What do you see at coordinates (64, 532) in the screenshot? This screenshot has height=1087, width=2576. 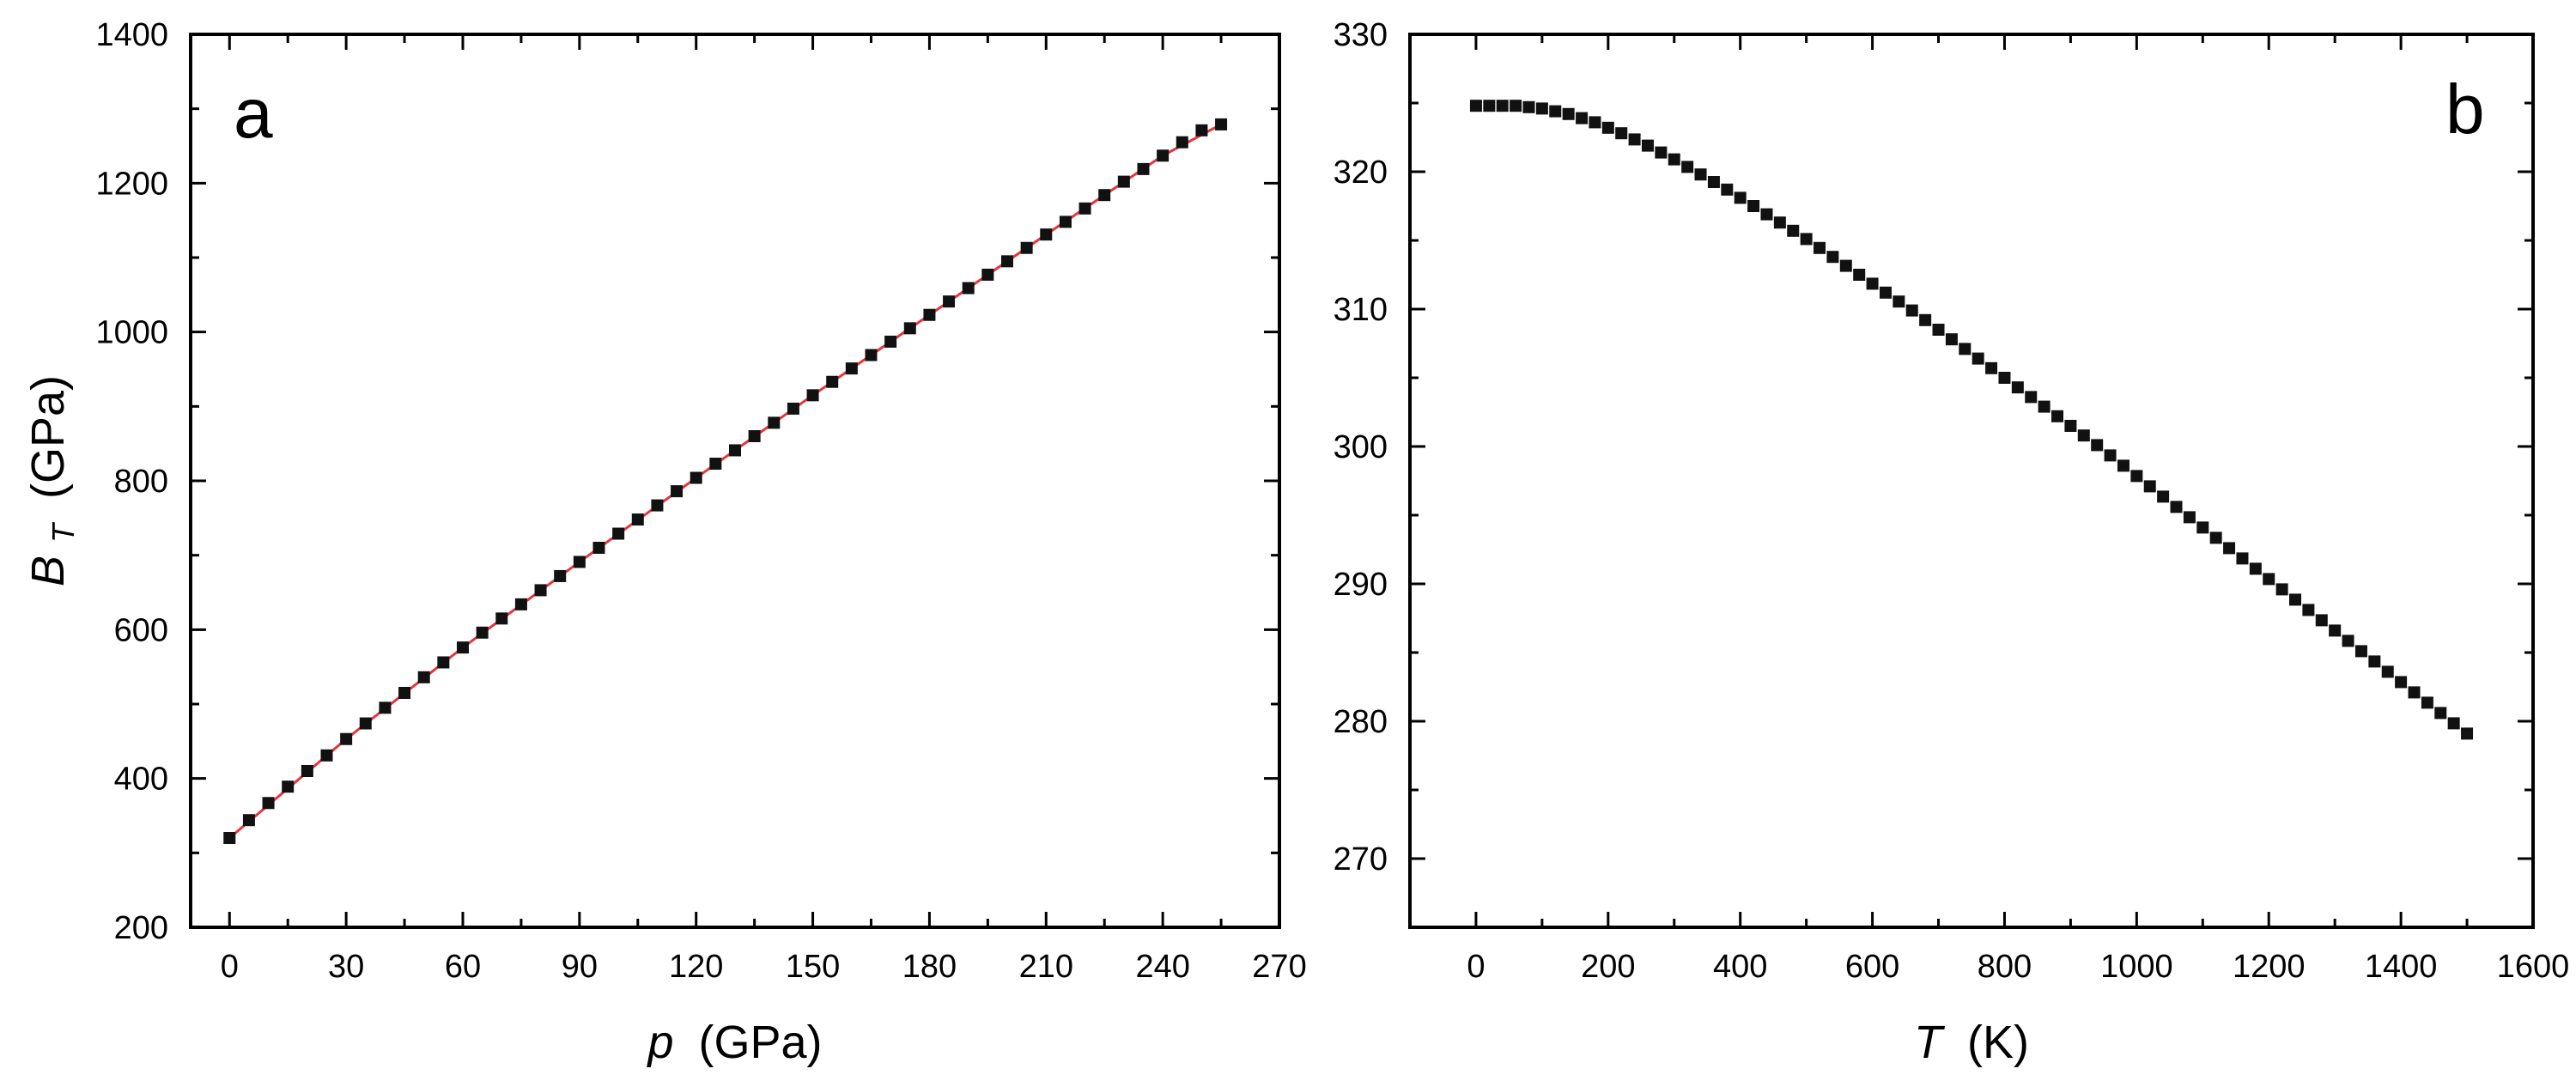 I see `y-axis-subscript-a: T` at bounding box center [64, 532].